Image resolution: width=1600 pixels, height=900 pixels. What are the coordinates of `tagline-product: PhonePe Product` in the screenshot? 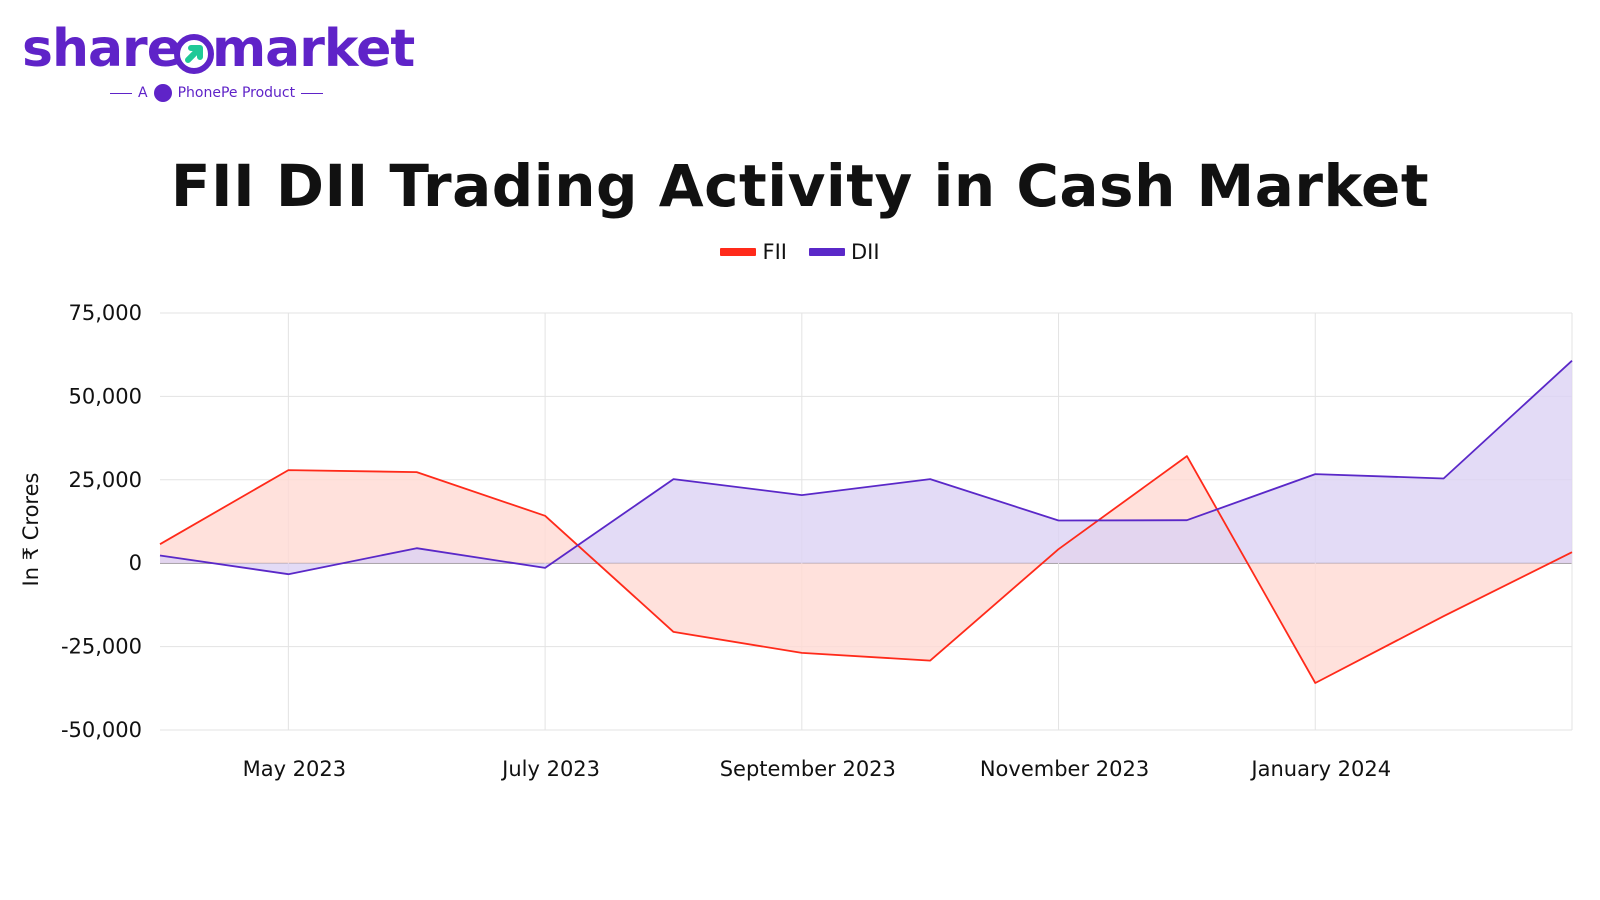 It's located at (236, 93).